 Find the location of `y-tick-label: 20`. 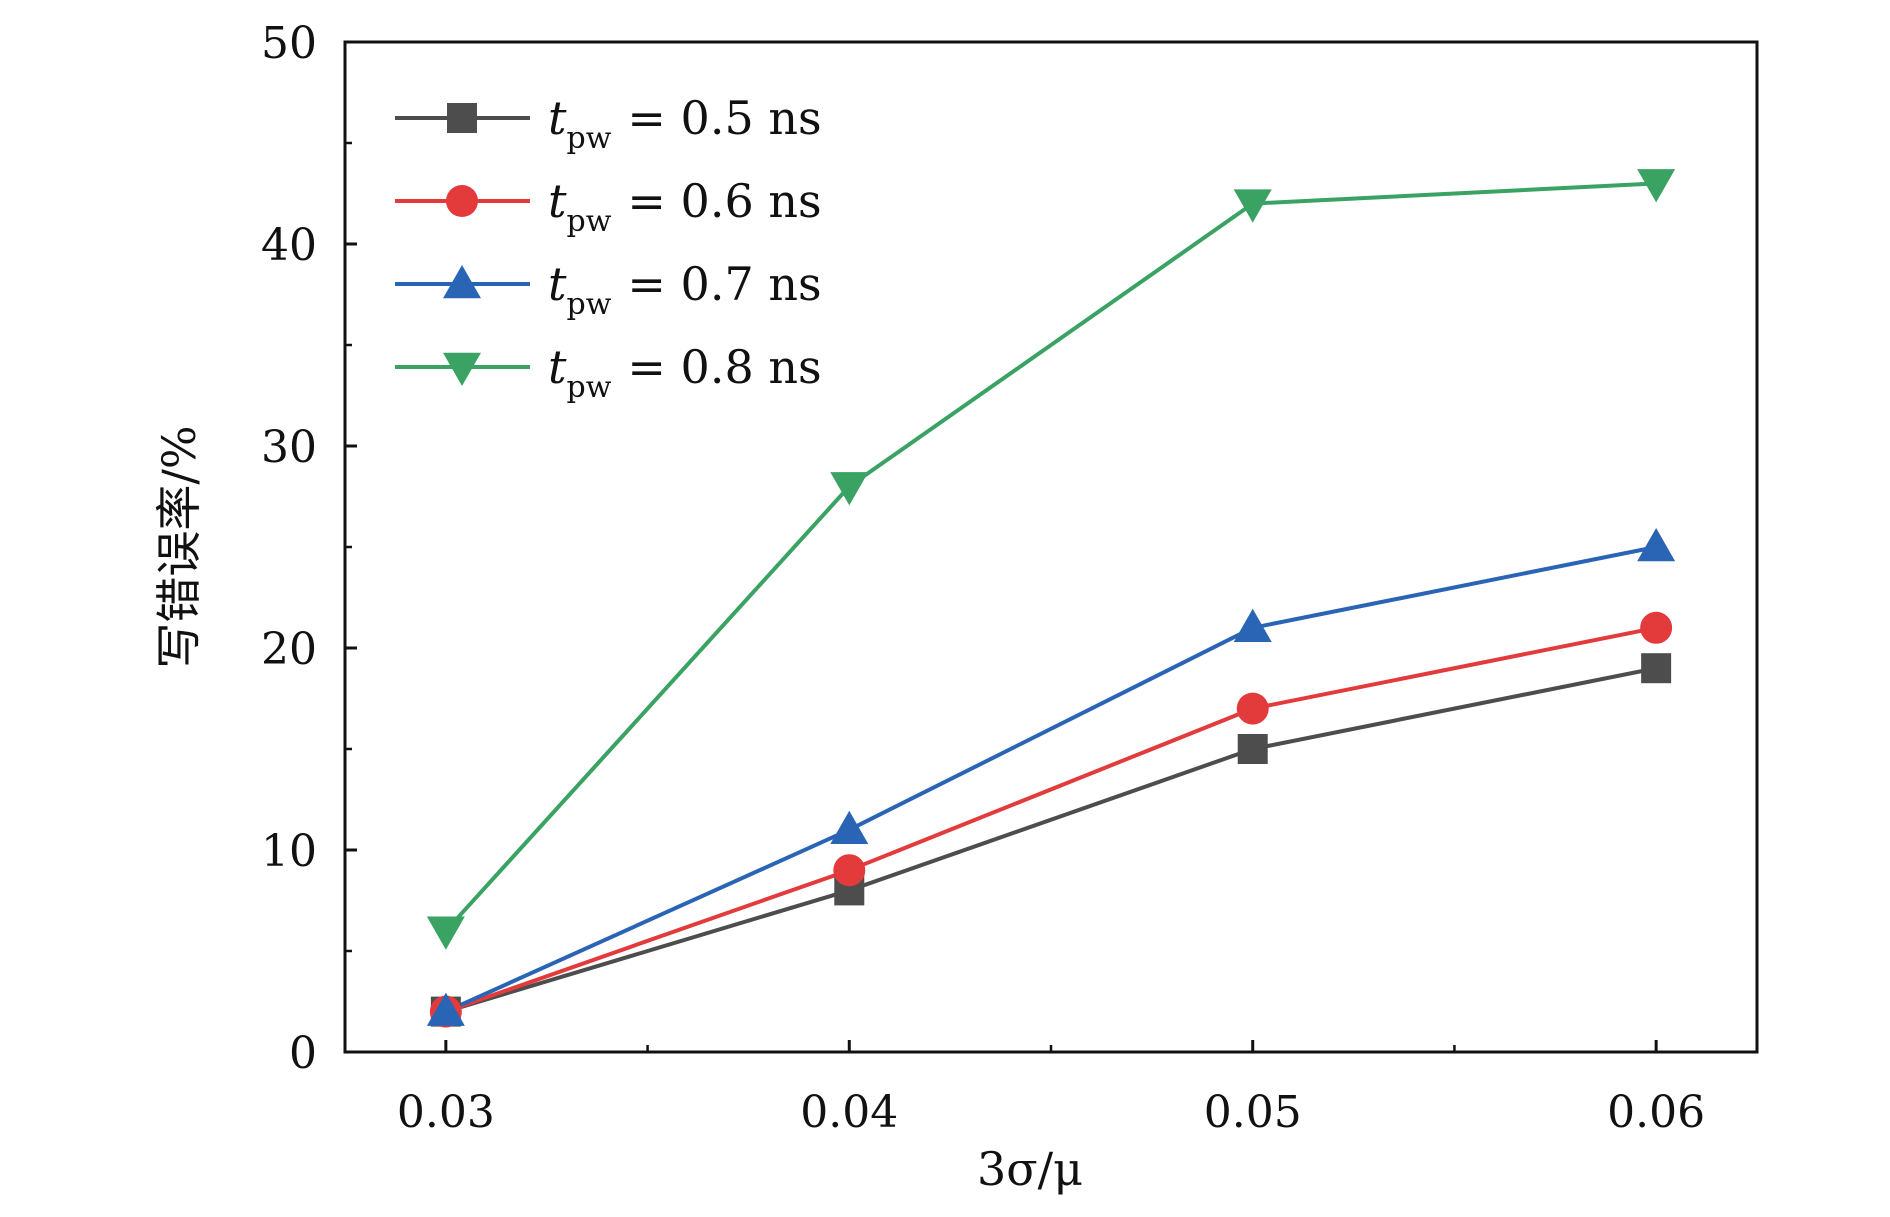

y-tick-label: 20 is located at coordinates (289, 649).